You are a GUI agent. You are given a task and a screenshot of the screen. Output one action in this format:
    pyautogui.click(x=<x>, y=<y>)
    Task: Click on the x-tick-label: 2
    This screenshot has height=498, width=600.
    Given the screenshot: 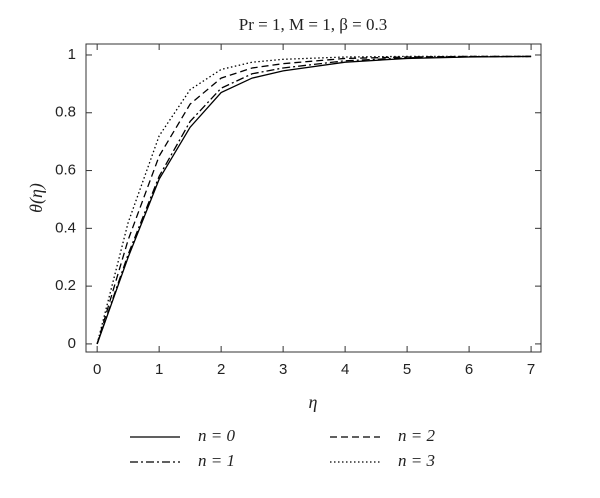 What is the action you would take?
    pyautogui.click(x=221, y=369)
    